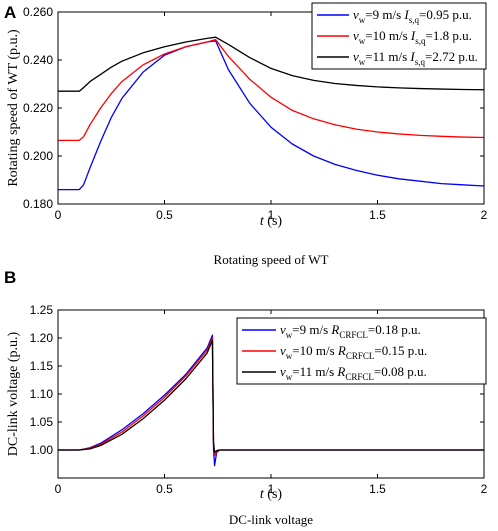 This screenshot has height=531, width=498. What do you see at coordinates (42, 394) in the screenshot?
I see `y-tick-label-b-2: 1.10` at bounding box center [42, 394].